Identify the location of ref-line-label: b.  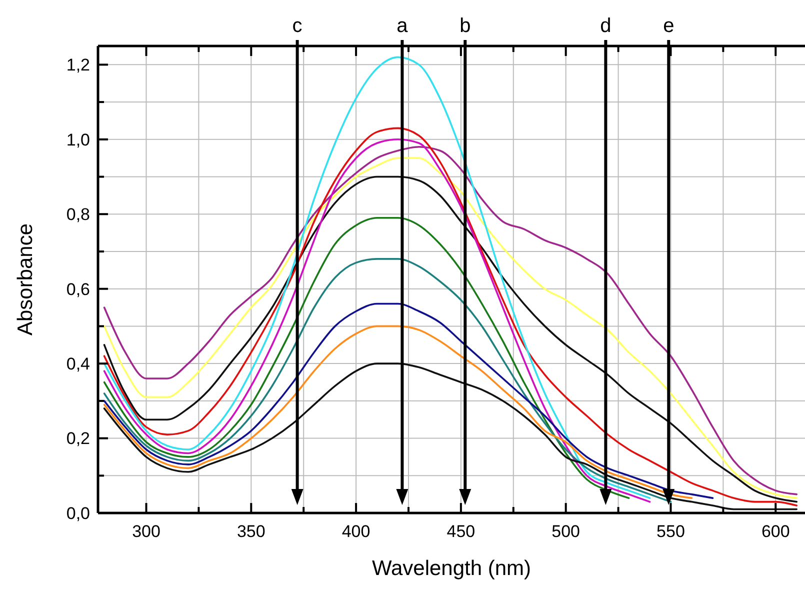
(465, 26).